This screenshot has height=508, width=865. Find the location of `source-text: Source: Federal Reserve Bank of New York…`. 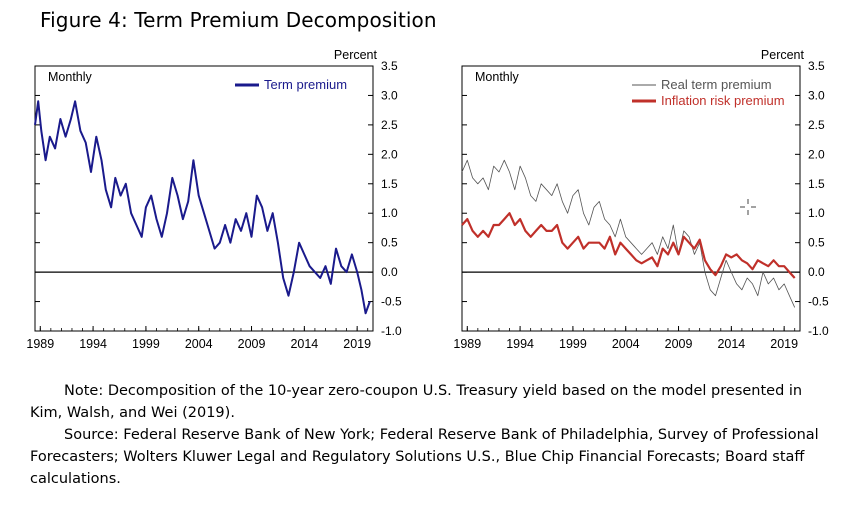

source-text: Source: Federal Reserve Bank of New York… is located at coordinates (430, 457).